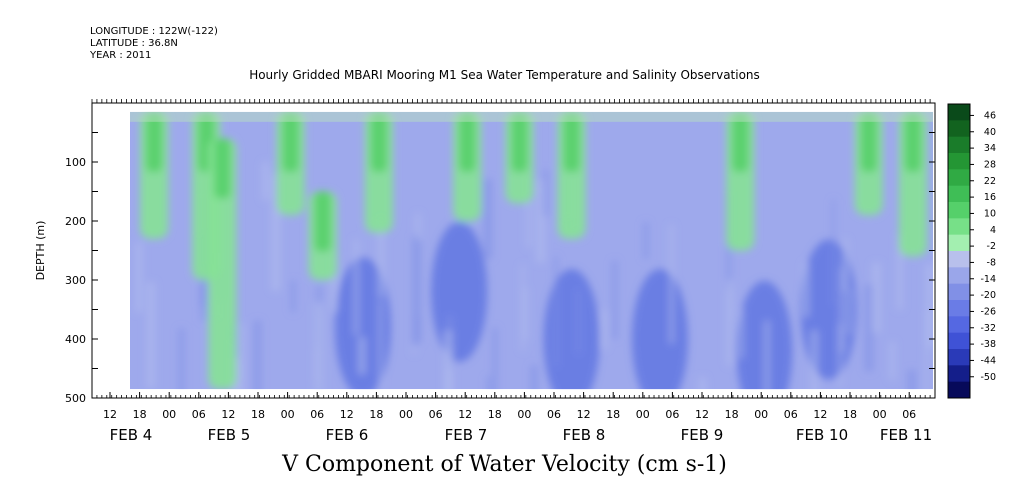  What do you see at coordinates (988, 311) in the screenshot?
I see `colorbar-label: -26` at bounding box center [988, 311].